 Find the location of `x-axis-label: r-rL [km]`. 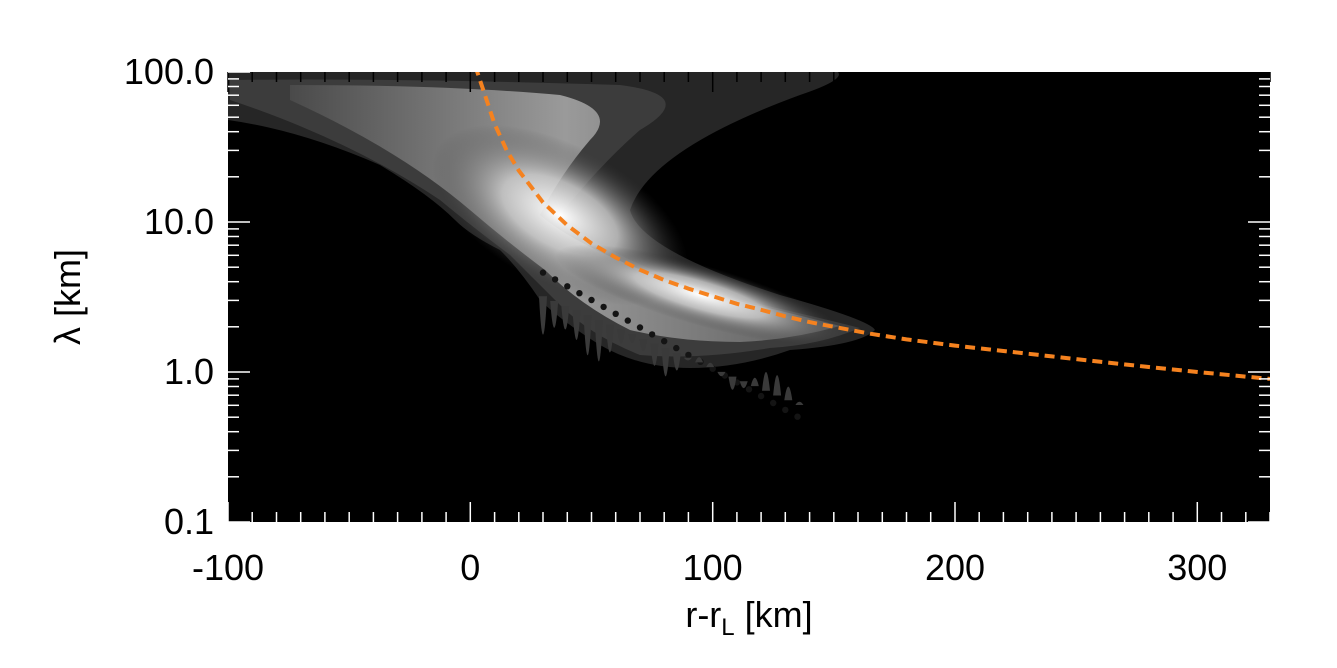

x-axis-label: r-rL [km] is located at coordinates (748, 617).